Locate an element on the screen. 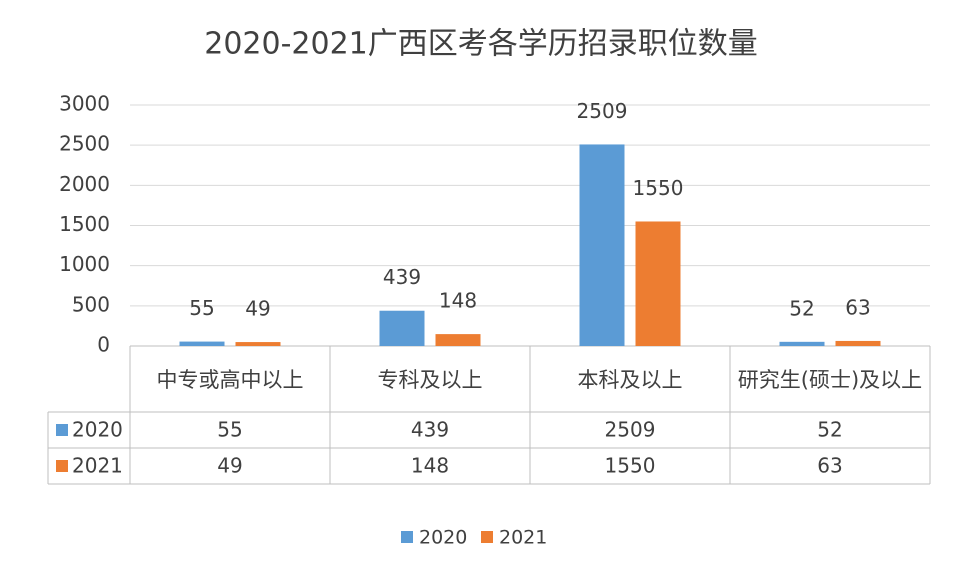 The height and width of the screenshot is (578, 962). data-label: 2509 is located at coordinates (602, 111).